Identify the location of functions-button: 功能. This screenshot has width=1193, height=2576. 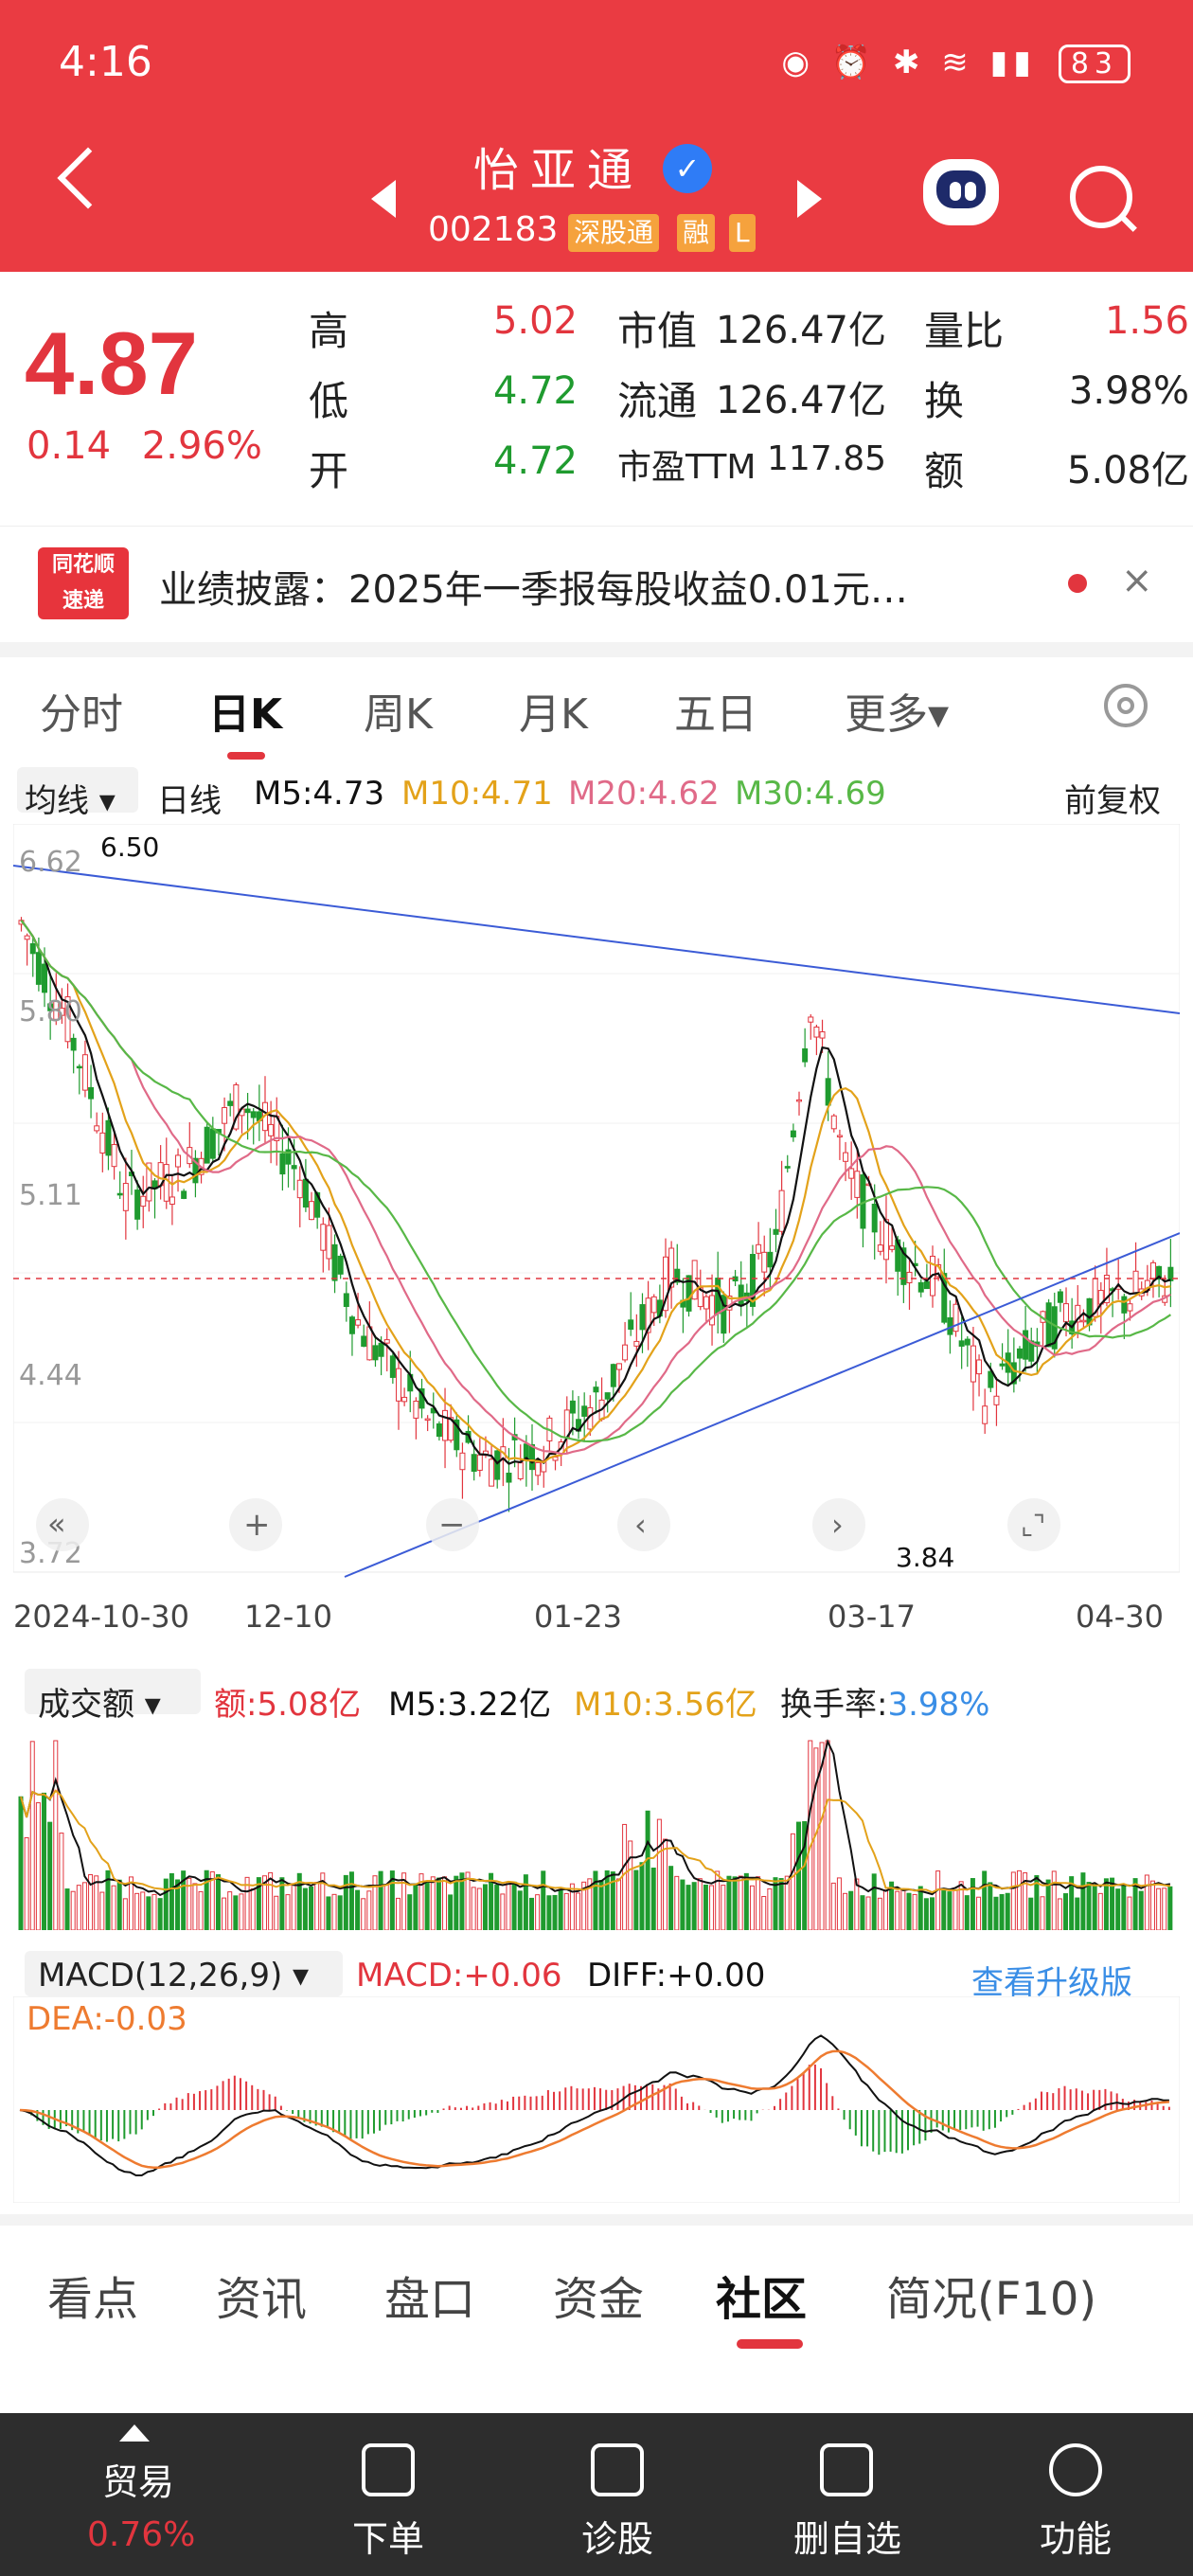
(1076, 2539).